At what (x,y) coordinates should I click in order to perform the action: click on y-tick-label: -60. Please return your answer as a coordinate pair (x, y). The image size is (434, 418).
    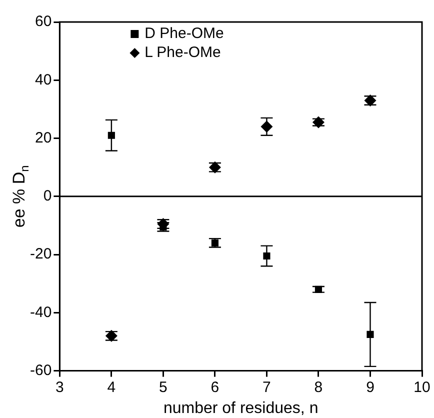
    Looking at the image, I should click on (41, 370).